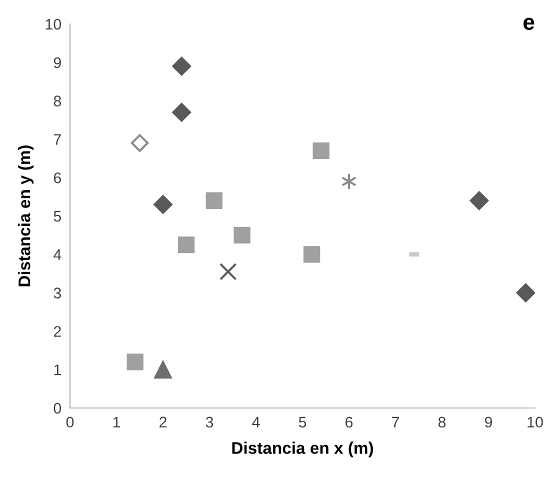  What do you see at coordinates (256, 422) in the screenshot?
I see `x-tick-label: 4` at bounding box center [256, 422].